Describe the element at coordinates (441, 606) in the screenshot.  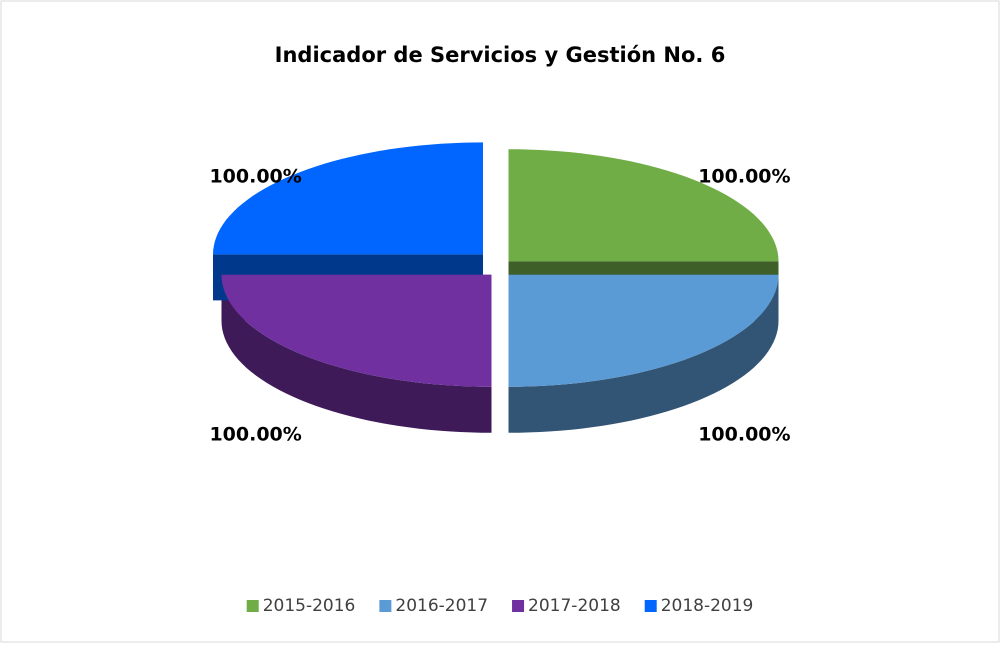
I see `legend-label: 2016-2017` at that location.